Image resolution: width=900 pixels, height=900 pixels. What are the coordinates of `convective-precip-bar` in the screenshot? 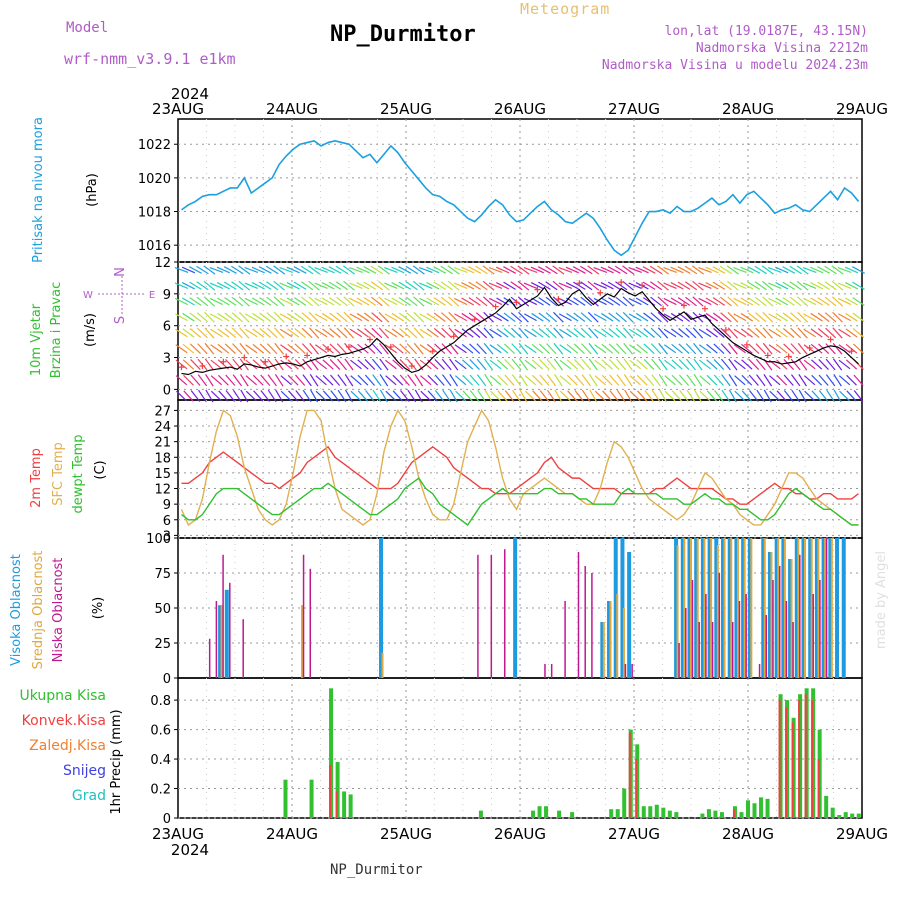 It's located at (792, 770).